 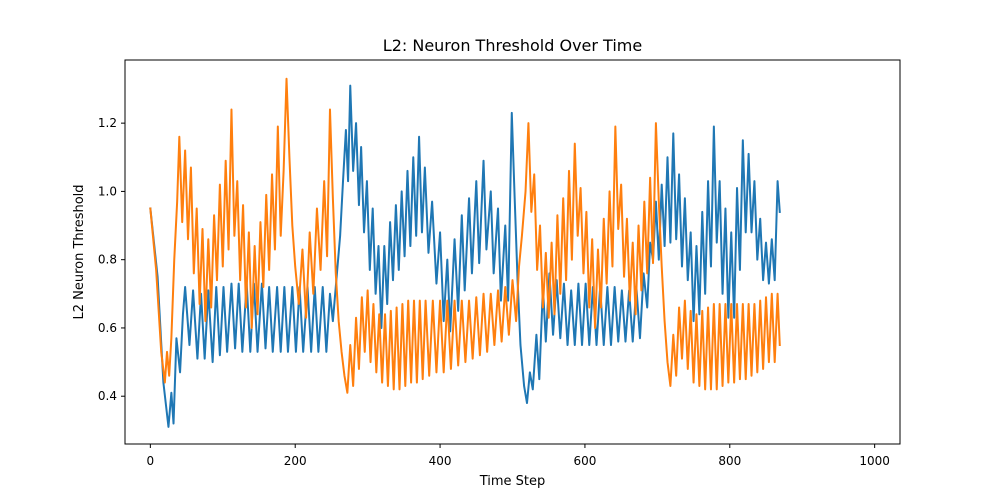 I want to click on y-tick-label: 1.0, so click(x=107, y=191).